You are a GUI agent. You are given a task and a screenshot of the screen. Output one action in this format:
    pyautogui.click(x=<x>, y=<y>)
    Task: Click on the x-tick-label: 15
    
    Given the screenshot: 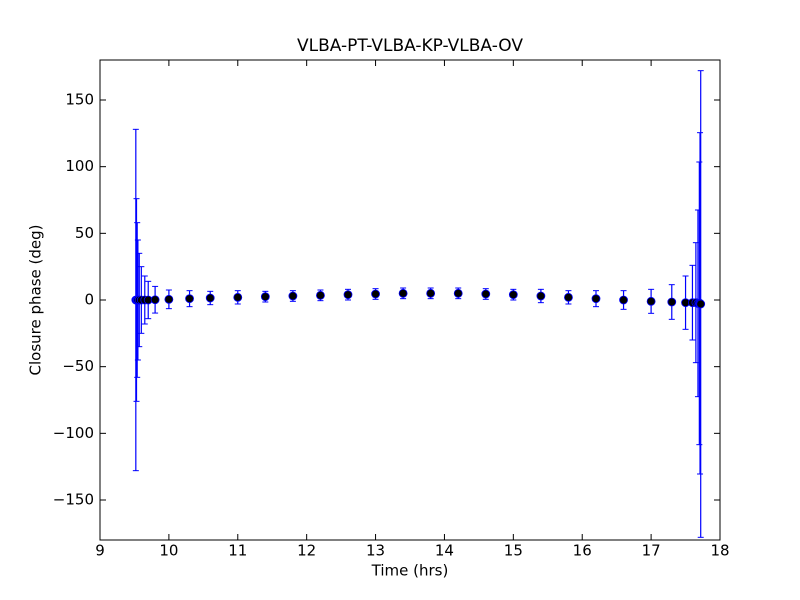 What is the action you would take?
    pyautogui.click(x=513, y=551)
    